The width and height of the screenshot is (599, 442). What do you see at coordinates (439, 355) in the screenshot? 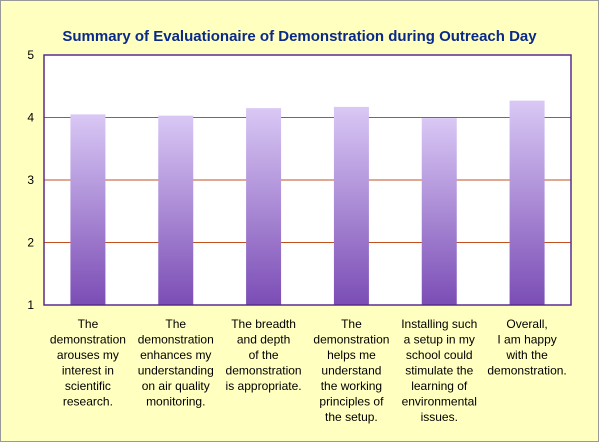
I see `x-category-label: school could` at bounding box center [439, 355].